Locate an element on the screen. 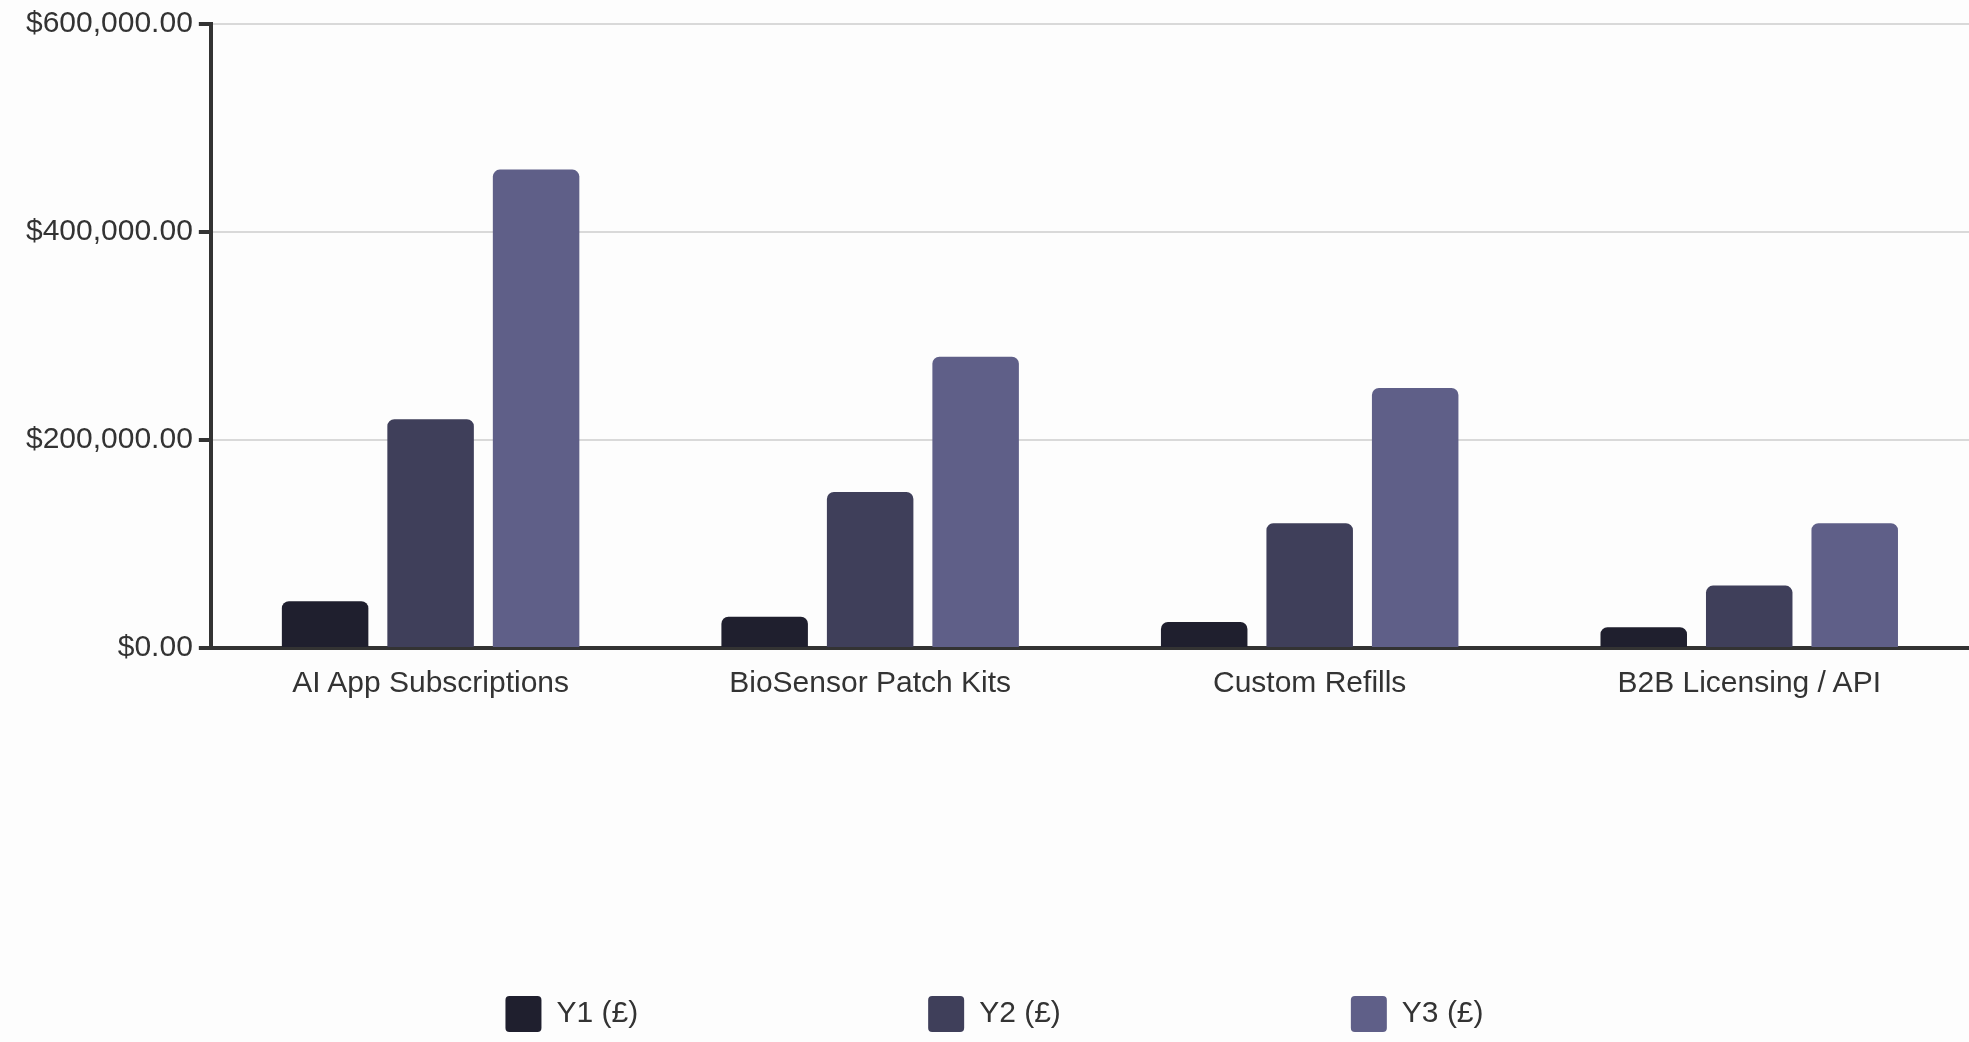 The width and height of the screenshot is (1969, 1042). x-tick-label: B2B Licensing / API is located at coordinates (1749, 682).